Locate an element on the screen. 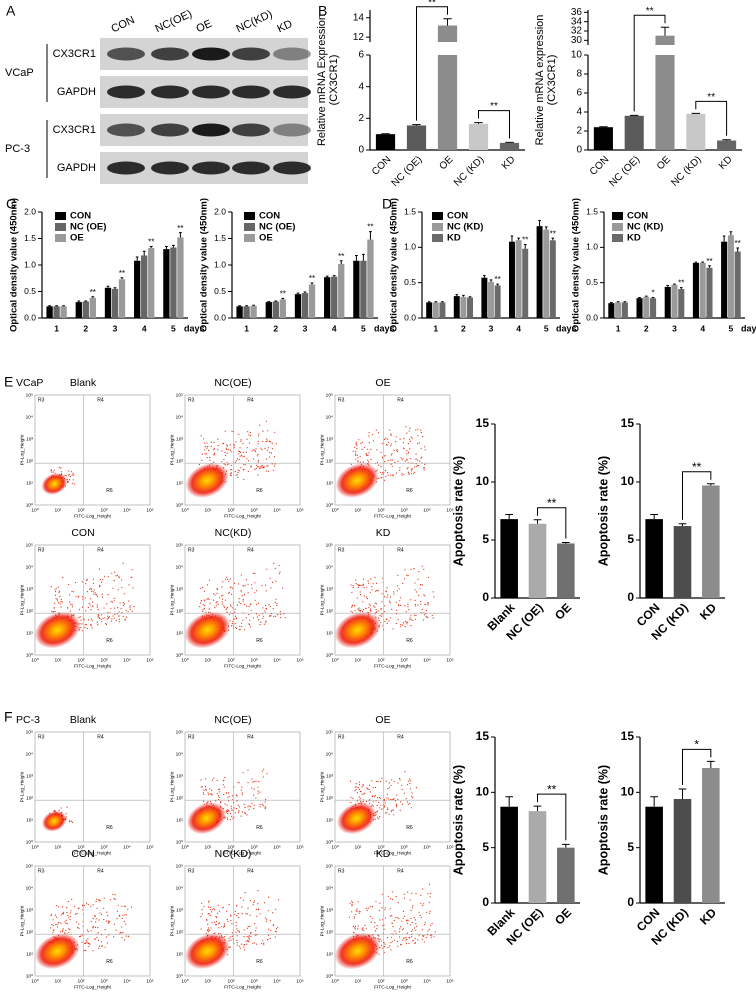 The width and height of the screenshot is (756, 995). y-tick-label: 6 is located at coordinates (361, 55).